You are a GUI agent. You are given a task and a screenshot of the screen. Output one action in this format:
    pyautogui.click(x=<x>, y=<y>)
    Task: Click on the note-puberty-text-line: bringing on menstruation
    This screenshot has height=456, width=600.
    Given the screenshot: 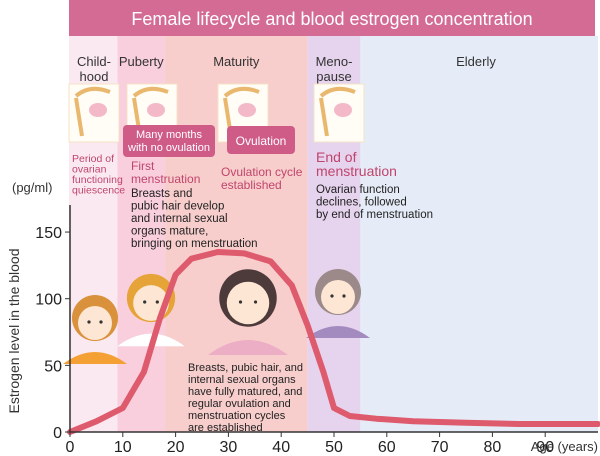 What is the action you would take?
    pyautogui.click(x=194, y=244)
    